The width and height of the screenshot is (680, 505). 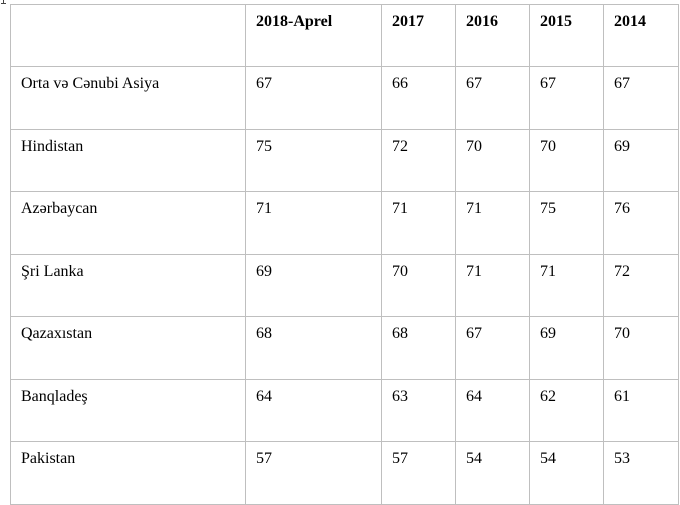 I want to click on table-row: Azərbaycan 71 71 71 75 76, so click(x=344, y=223).